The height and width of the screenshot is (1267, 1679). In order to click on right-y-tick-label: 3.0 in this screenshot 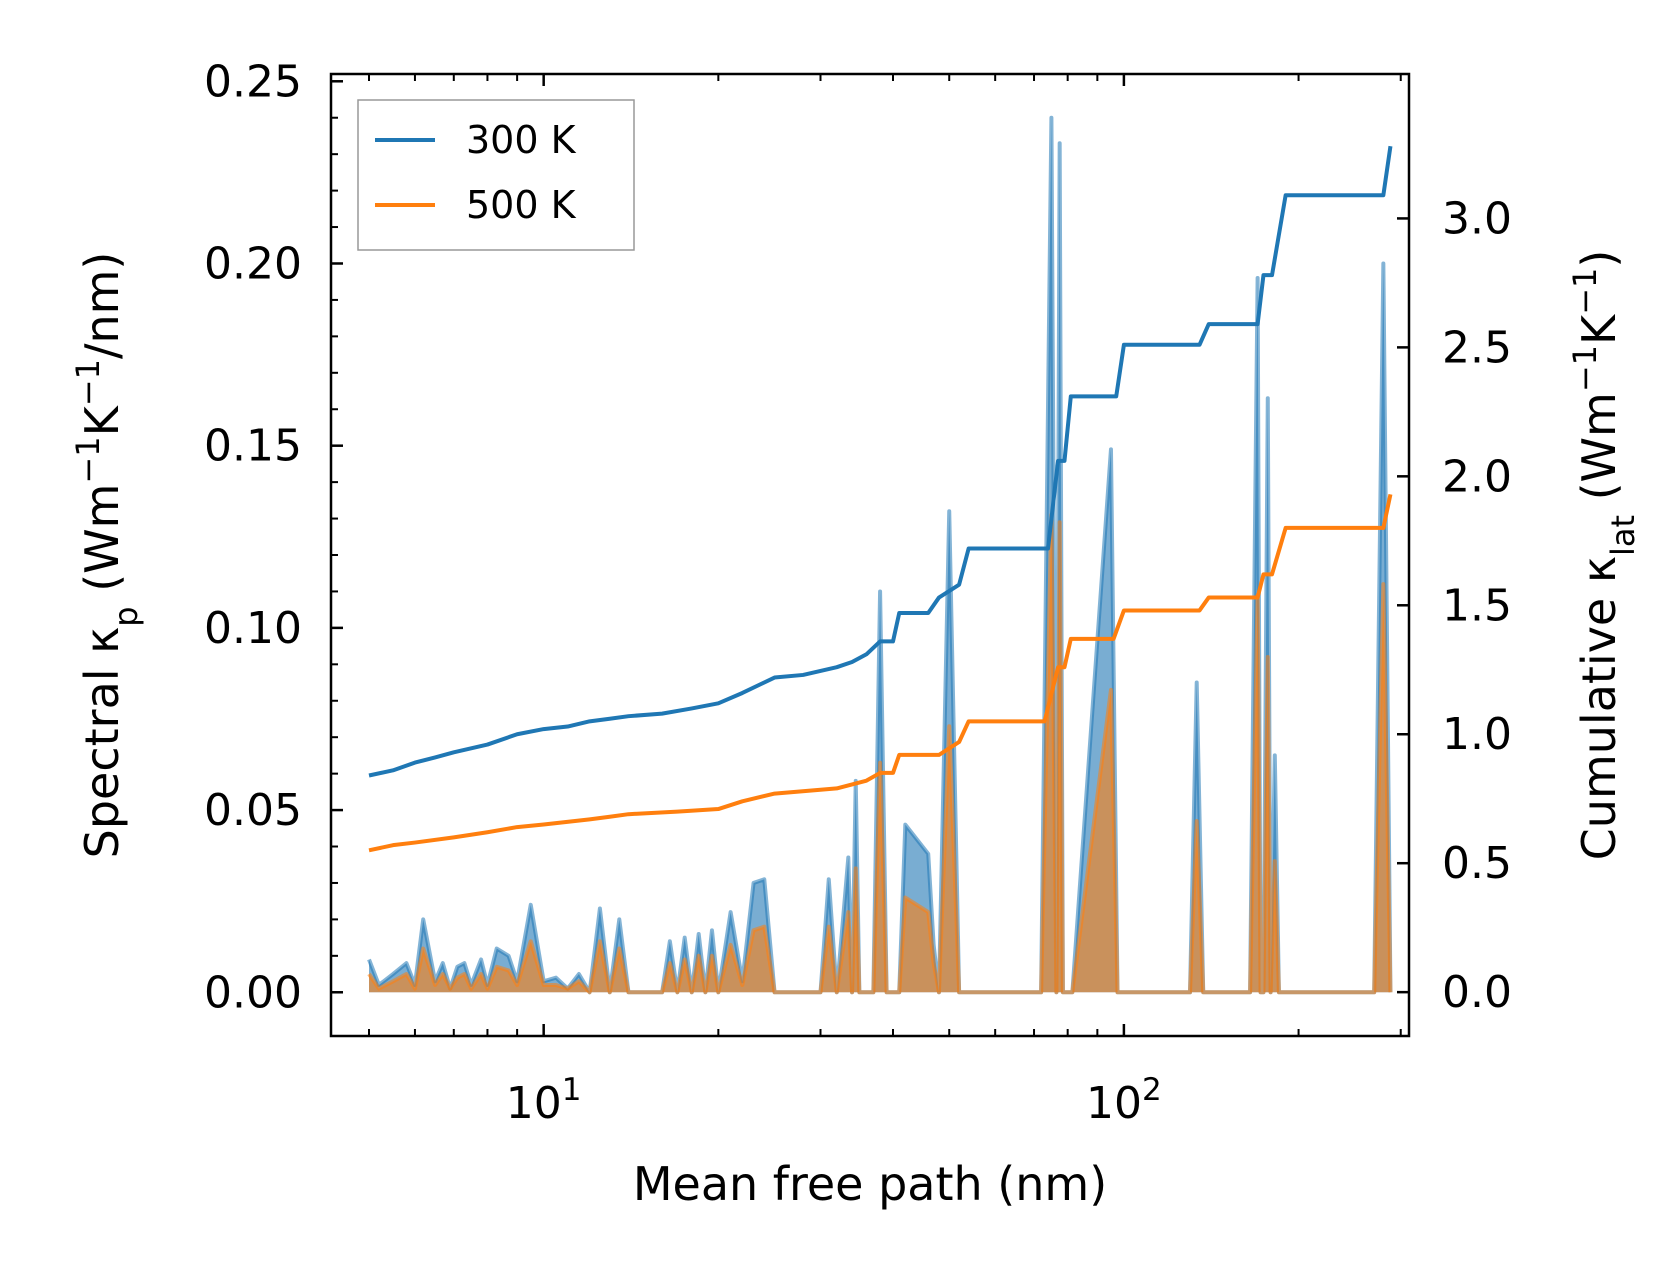, I will do `click(1477, 218)`.